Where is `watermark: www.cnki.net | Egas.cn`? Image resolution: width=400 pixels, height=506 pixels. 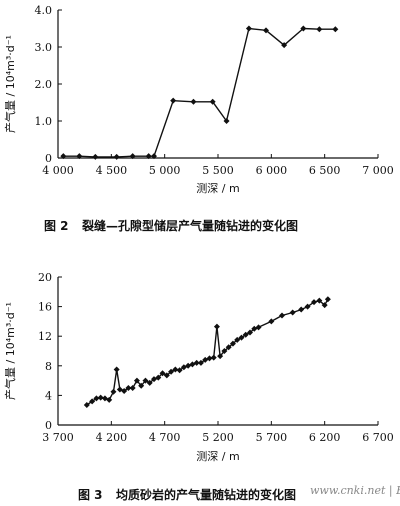
watermark: www.cnki.net | Egas.cn is located at coordinates (355, 491).